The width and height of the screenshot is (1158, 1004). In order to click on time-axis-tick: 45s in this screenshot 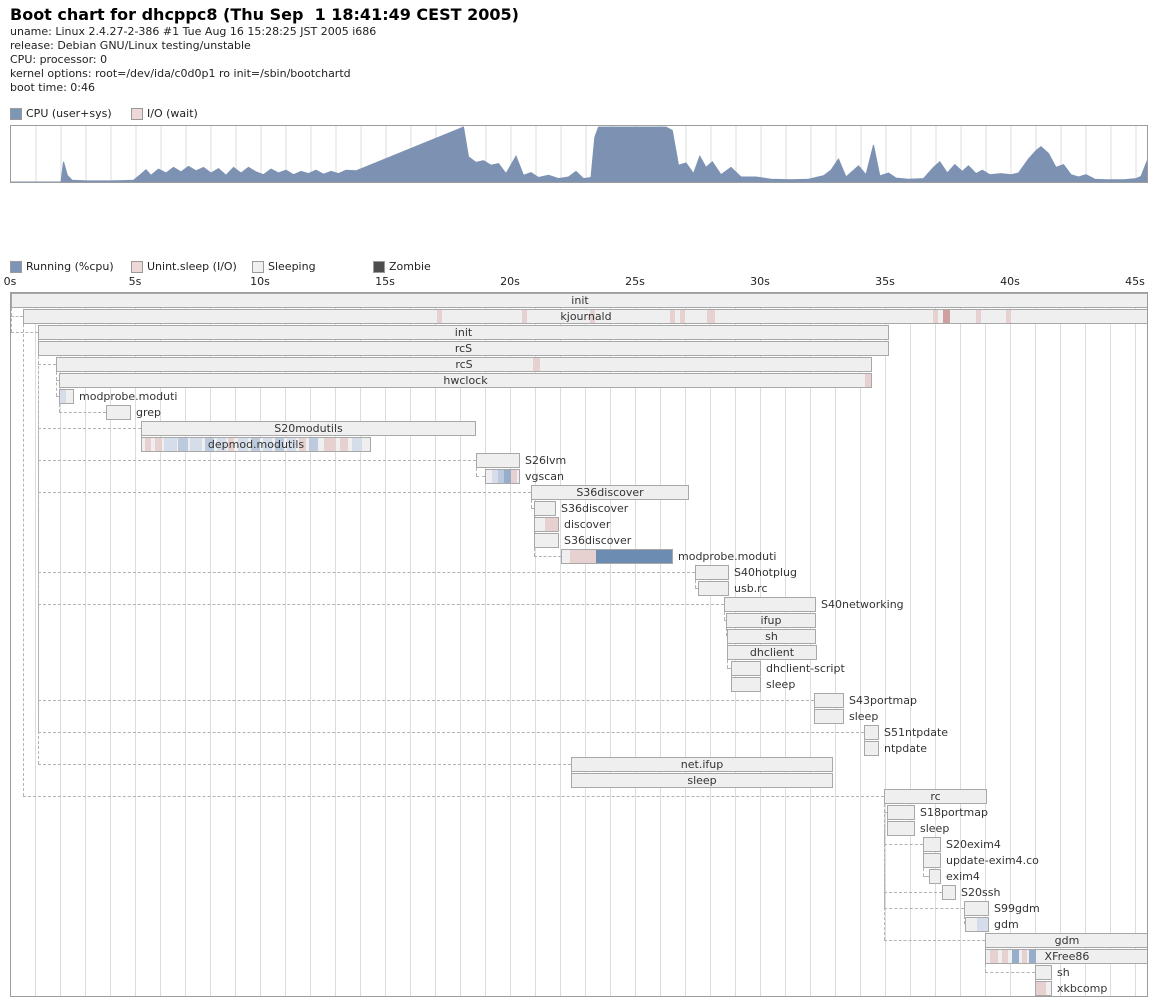, I will do `click(1135, 281)`.